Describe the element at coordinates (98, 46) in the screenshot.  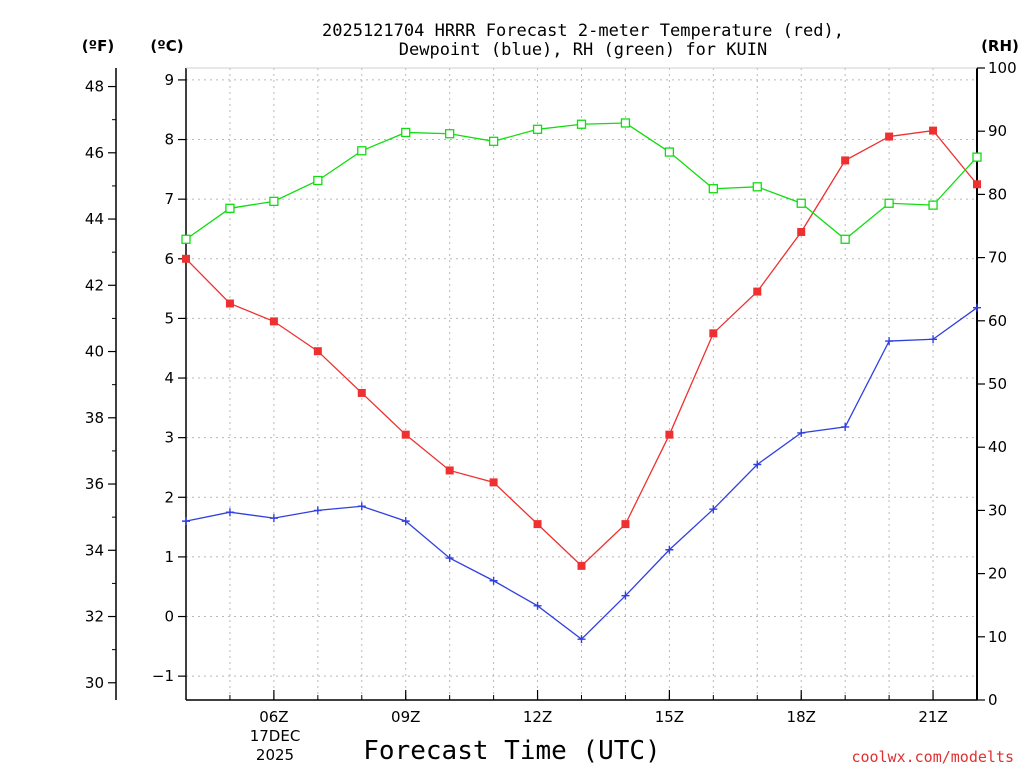
I see `fahrenheit-axis-unit: (ºF)` at that location.